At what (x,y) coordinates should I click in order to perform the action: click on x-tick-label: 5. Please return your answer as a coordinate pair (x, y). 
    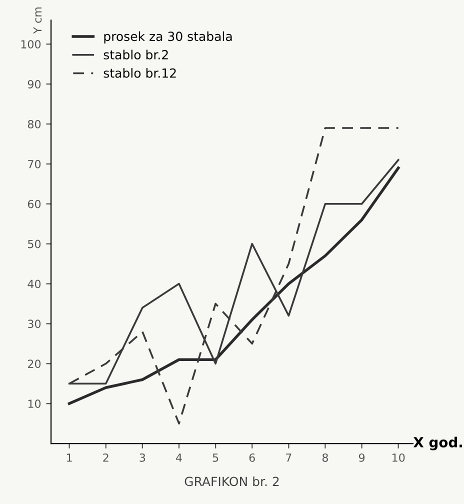
    Looking at the image, I should click on (215, 458).